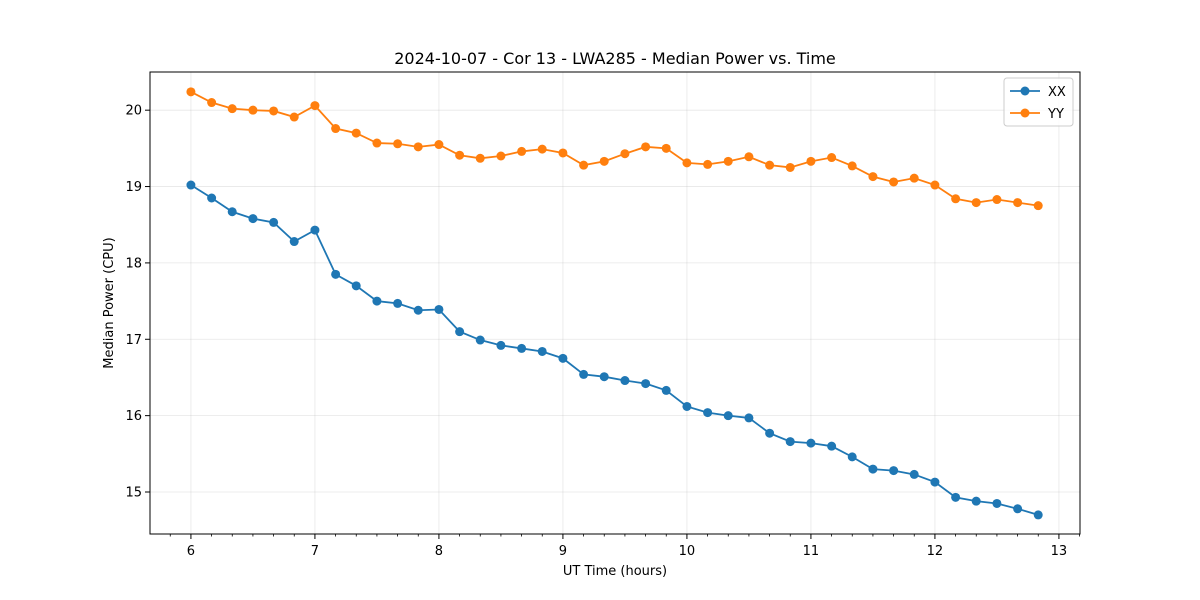 This screenshot has height=600, width=1200. What do you see at coordinates (315, 551) in the screenshot?
I see `x-tick-label: 7` at bounding box center [315, 551].